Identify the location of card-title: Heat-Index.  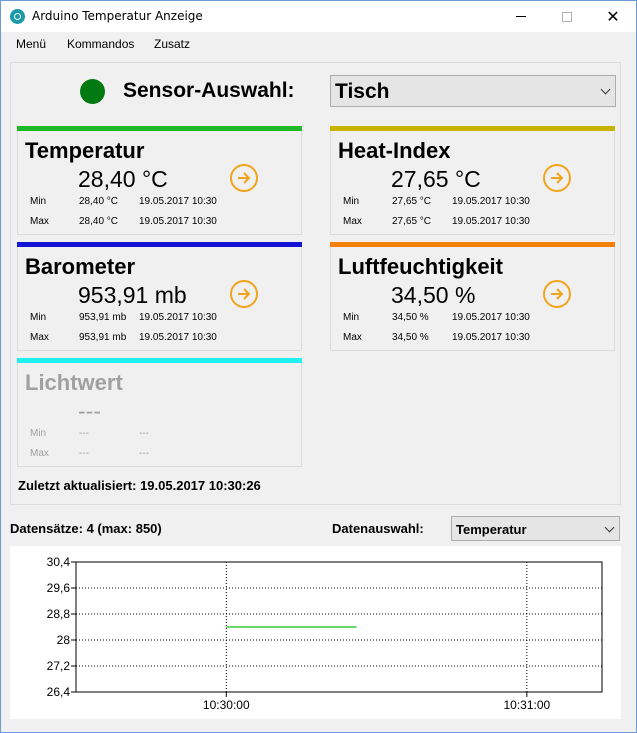
(394, 150).